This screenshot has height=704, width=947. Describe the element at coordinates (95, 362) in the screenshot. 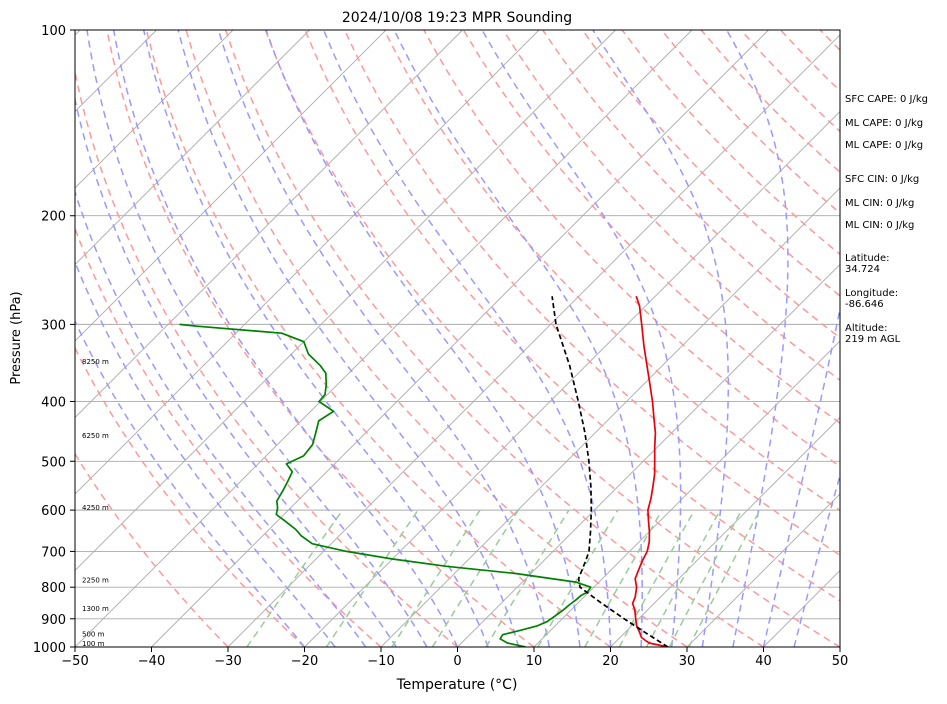

I see `height-label: 8250 m` at that location.